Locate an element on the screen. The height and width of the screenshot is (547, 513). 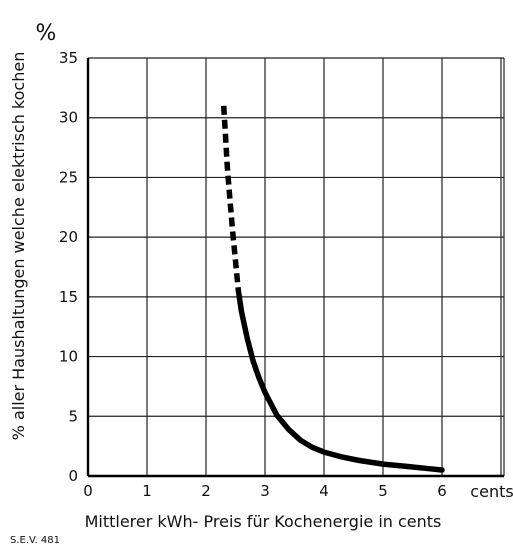
x-tick-label: 5 is located at coordinates (383, 491).